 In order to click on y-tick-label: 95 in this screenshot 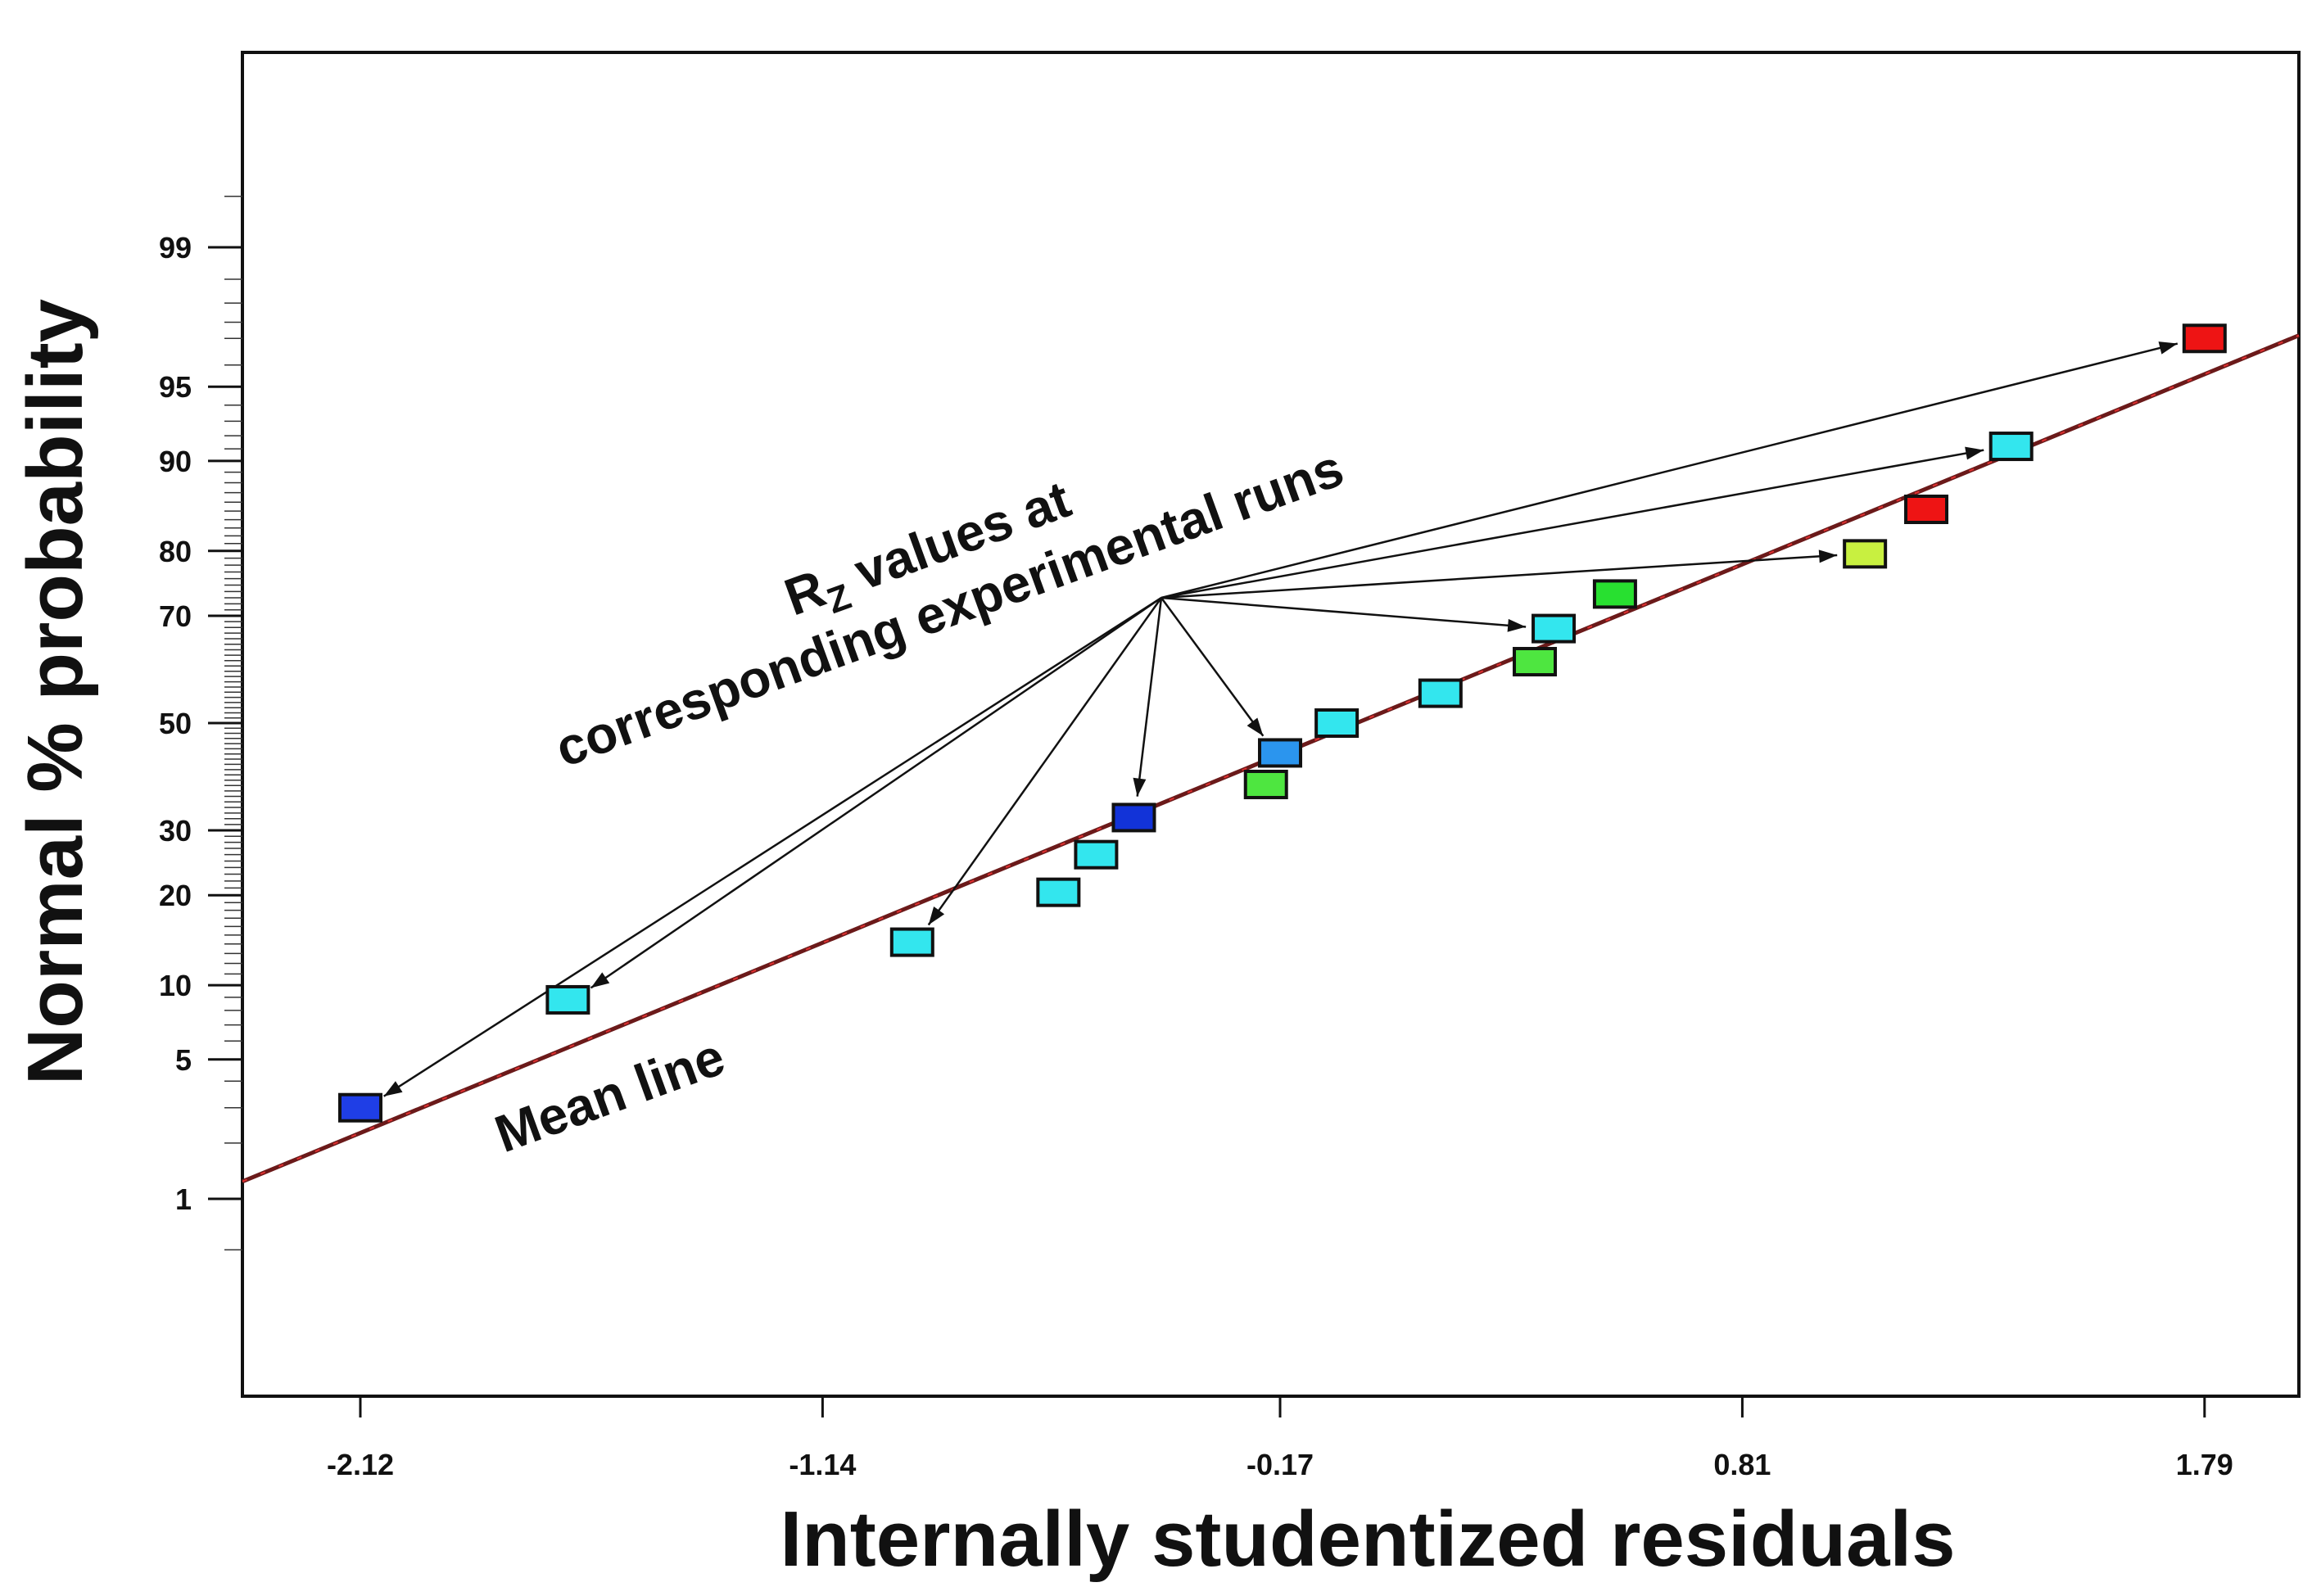, I will do `click(175, 387)`.